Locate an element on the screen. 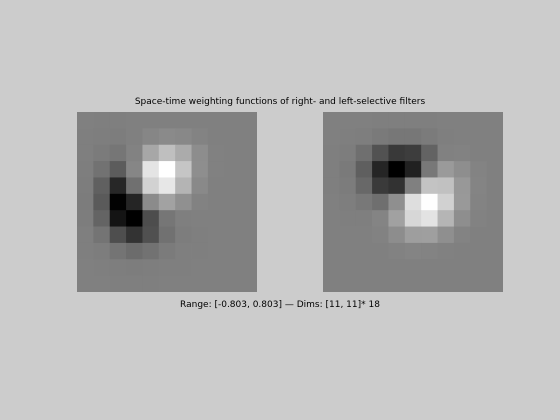 This screenshot has width=560, height=420. right-selective-filter-image is located at coordinates (167, 202).